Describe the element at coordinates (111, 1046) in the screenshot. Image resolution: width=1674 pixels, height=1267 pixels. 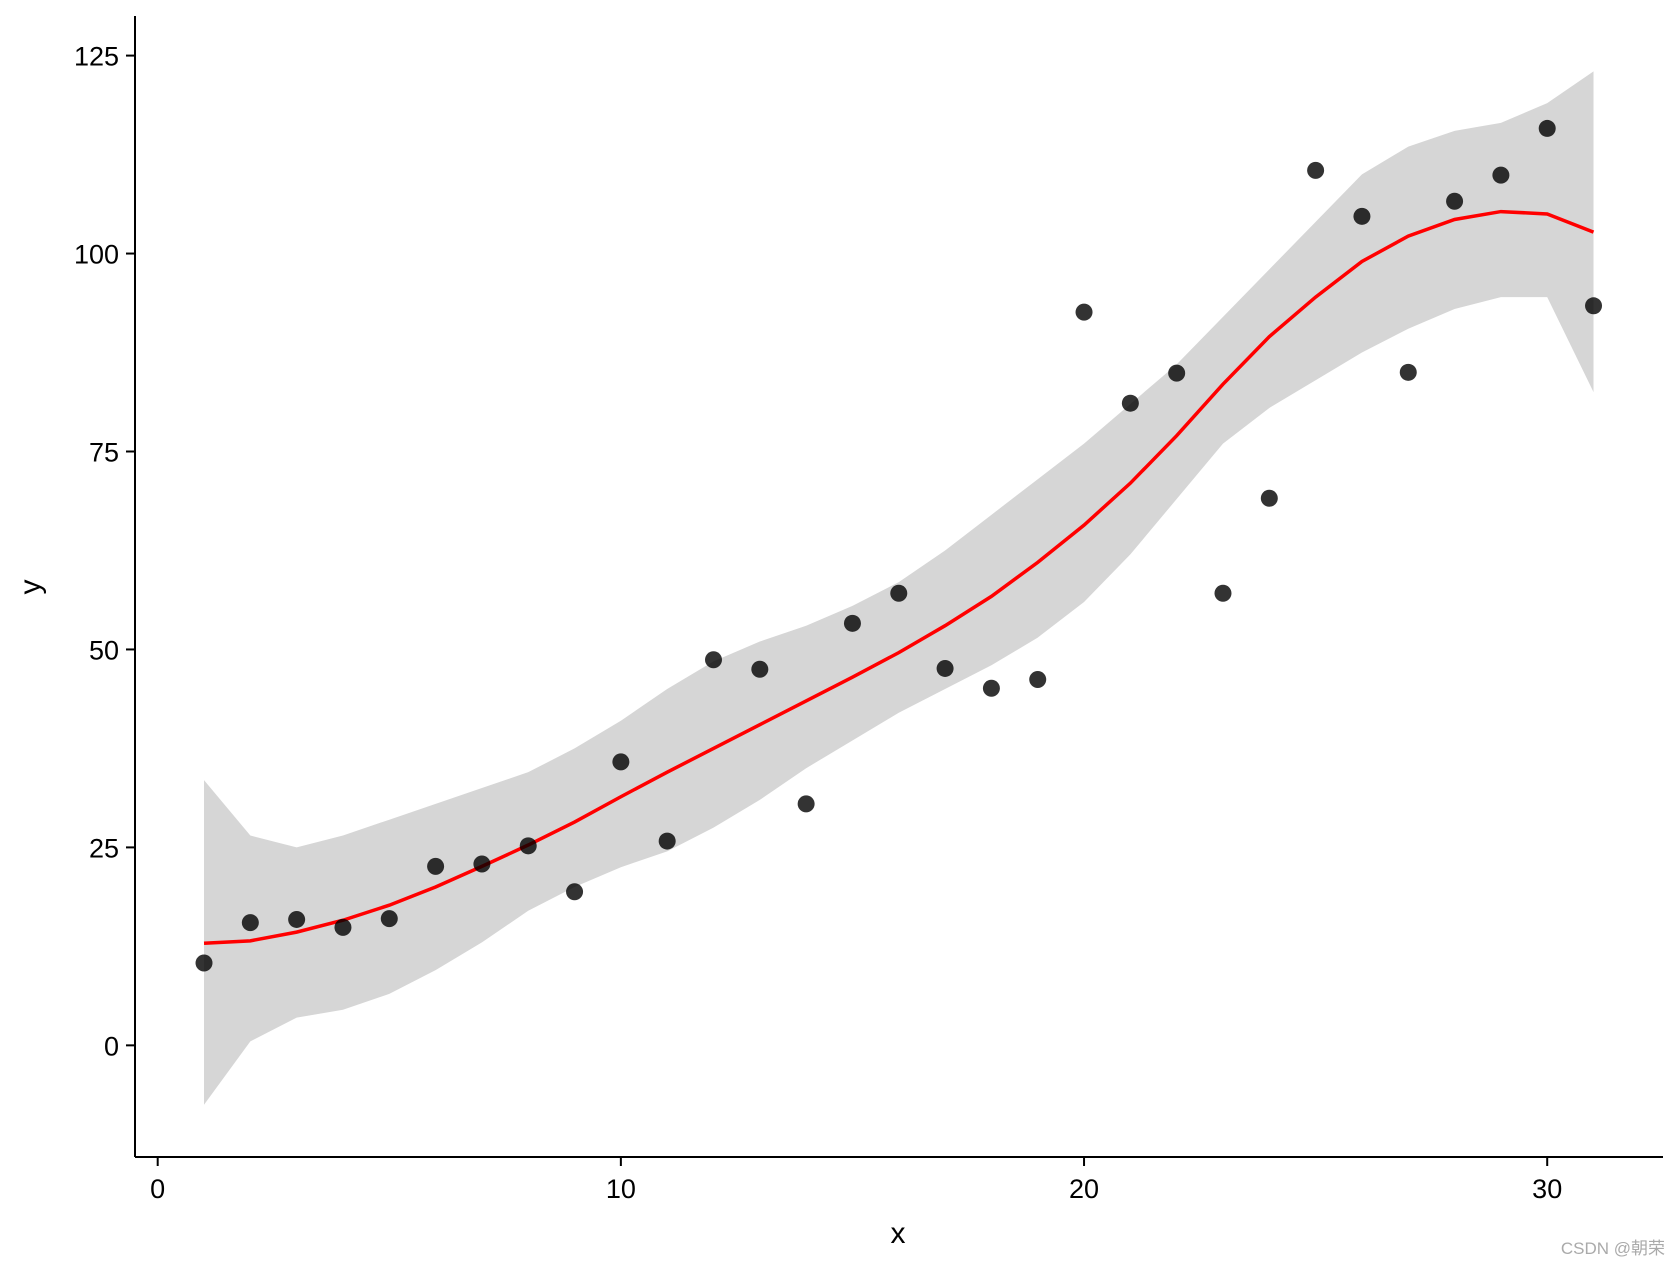
I see `y-tick-label: 0` at that location.